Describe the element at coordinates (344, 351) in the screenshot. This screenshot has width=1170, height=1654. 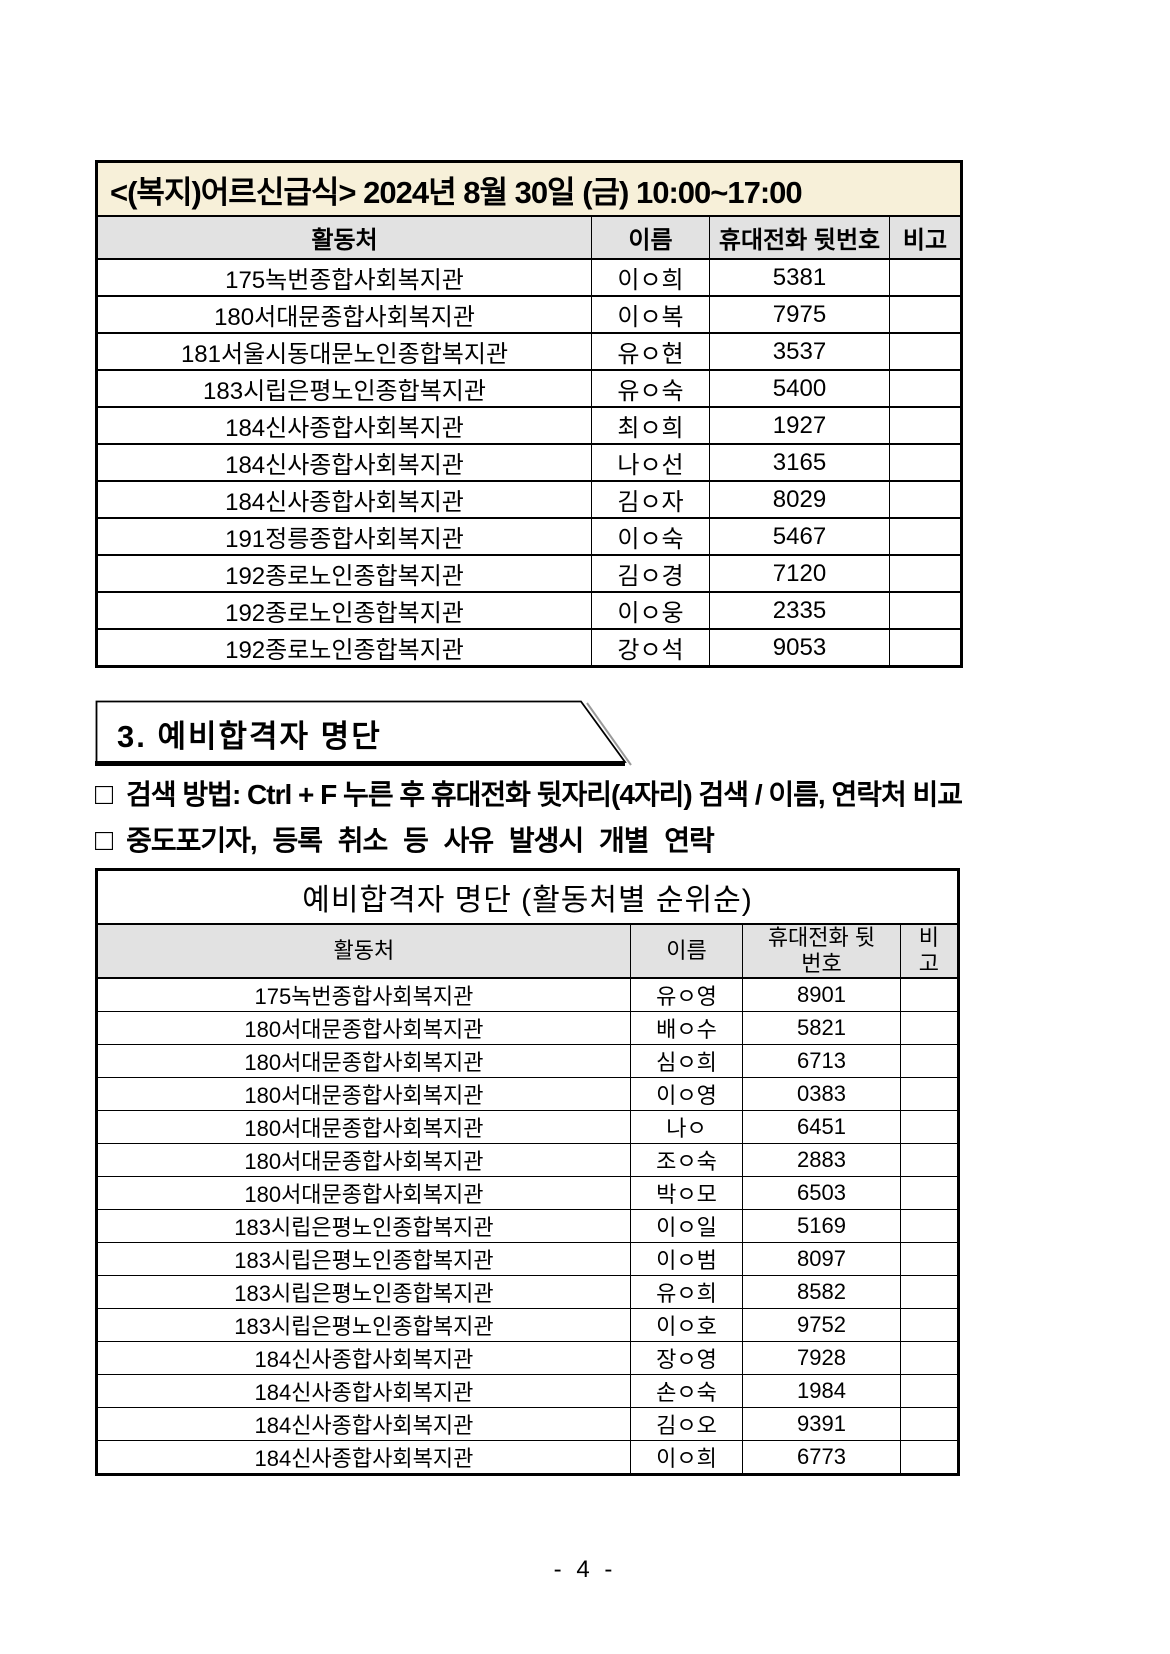
I see `table-cell: 181서울시동대문노인종합복지관` at that location.